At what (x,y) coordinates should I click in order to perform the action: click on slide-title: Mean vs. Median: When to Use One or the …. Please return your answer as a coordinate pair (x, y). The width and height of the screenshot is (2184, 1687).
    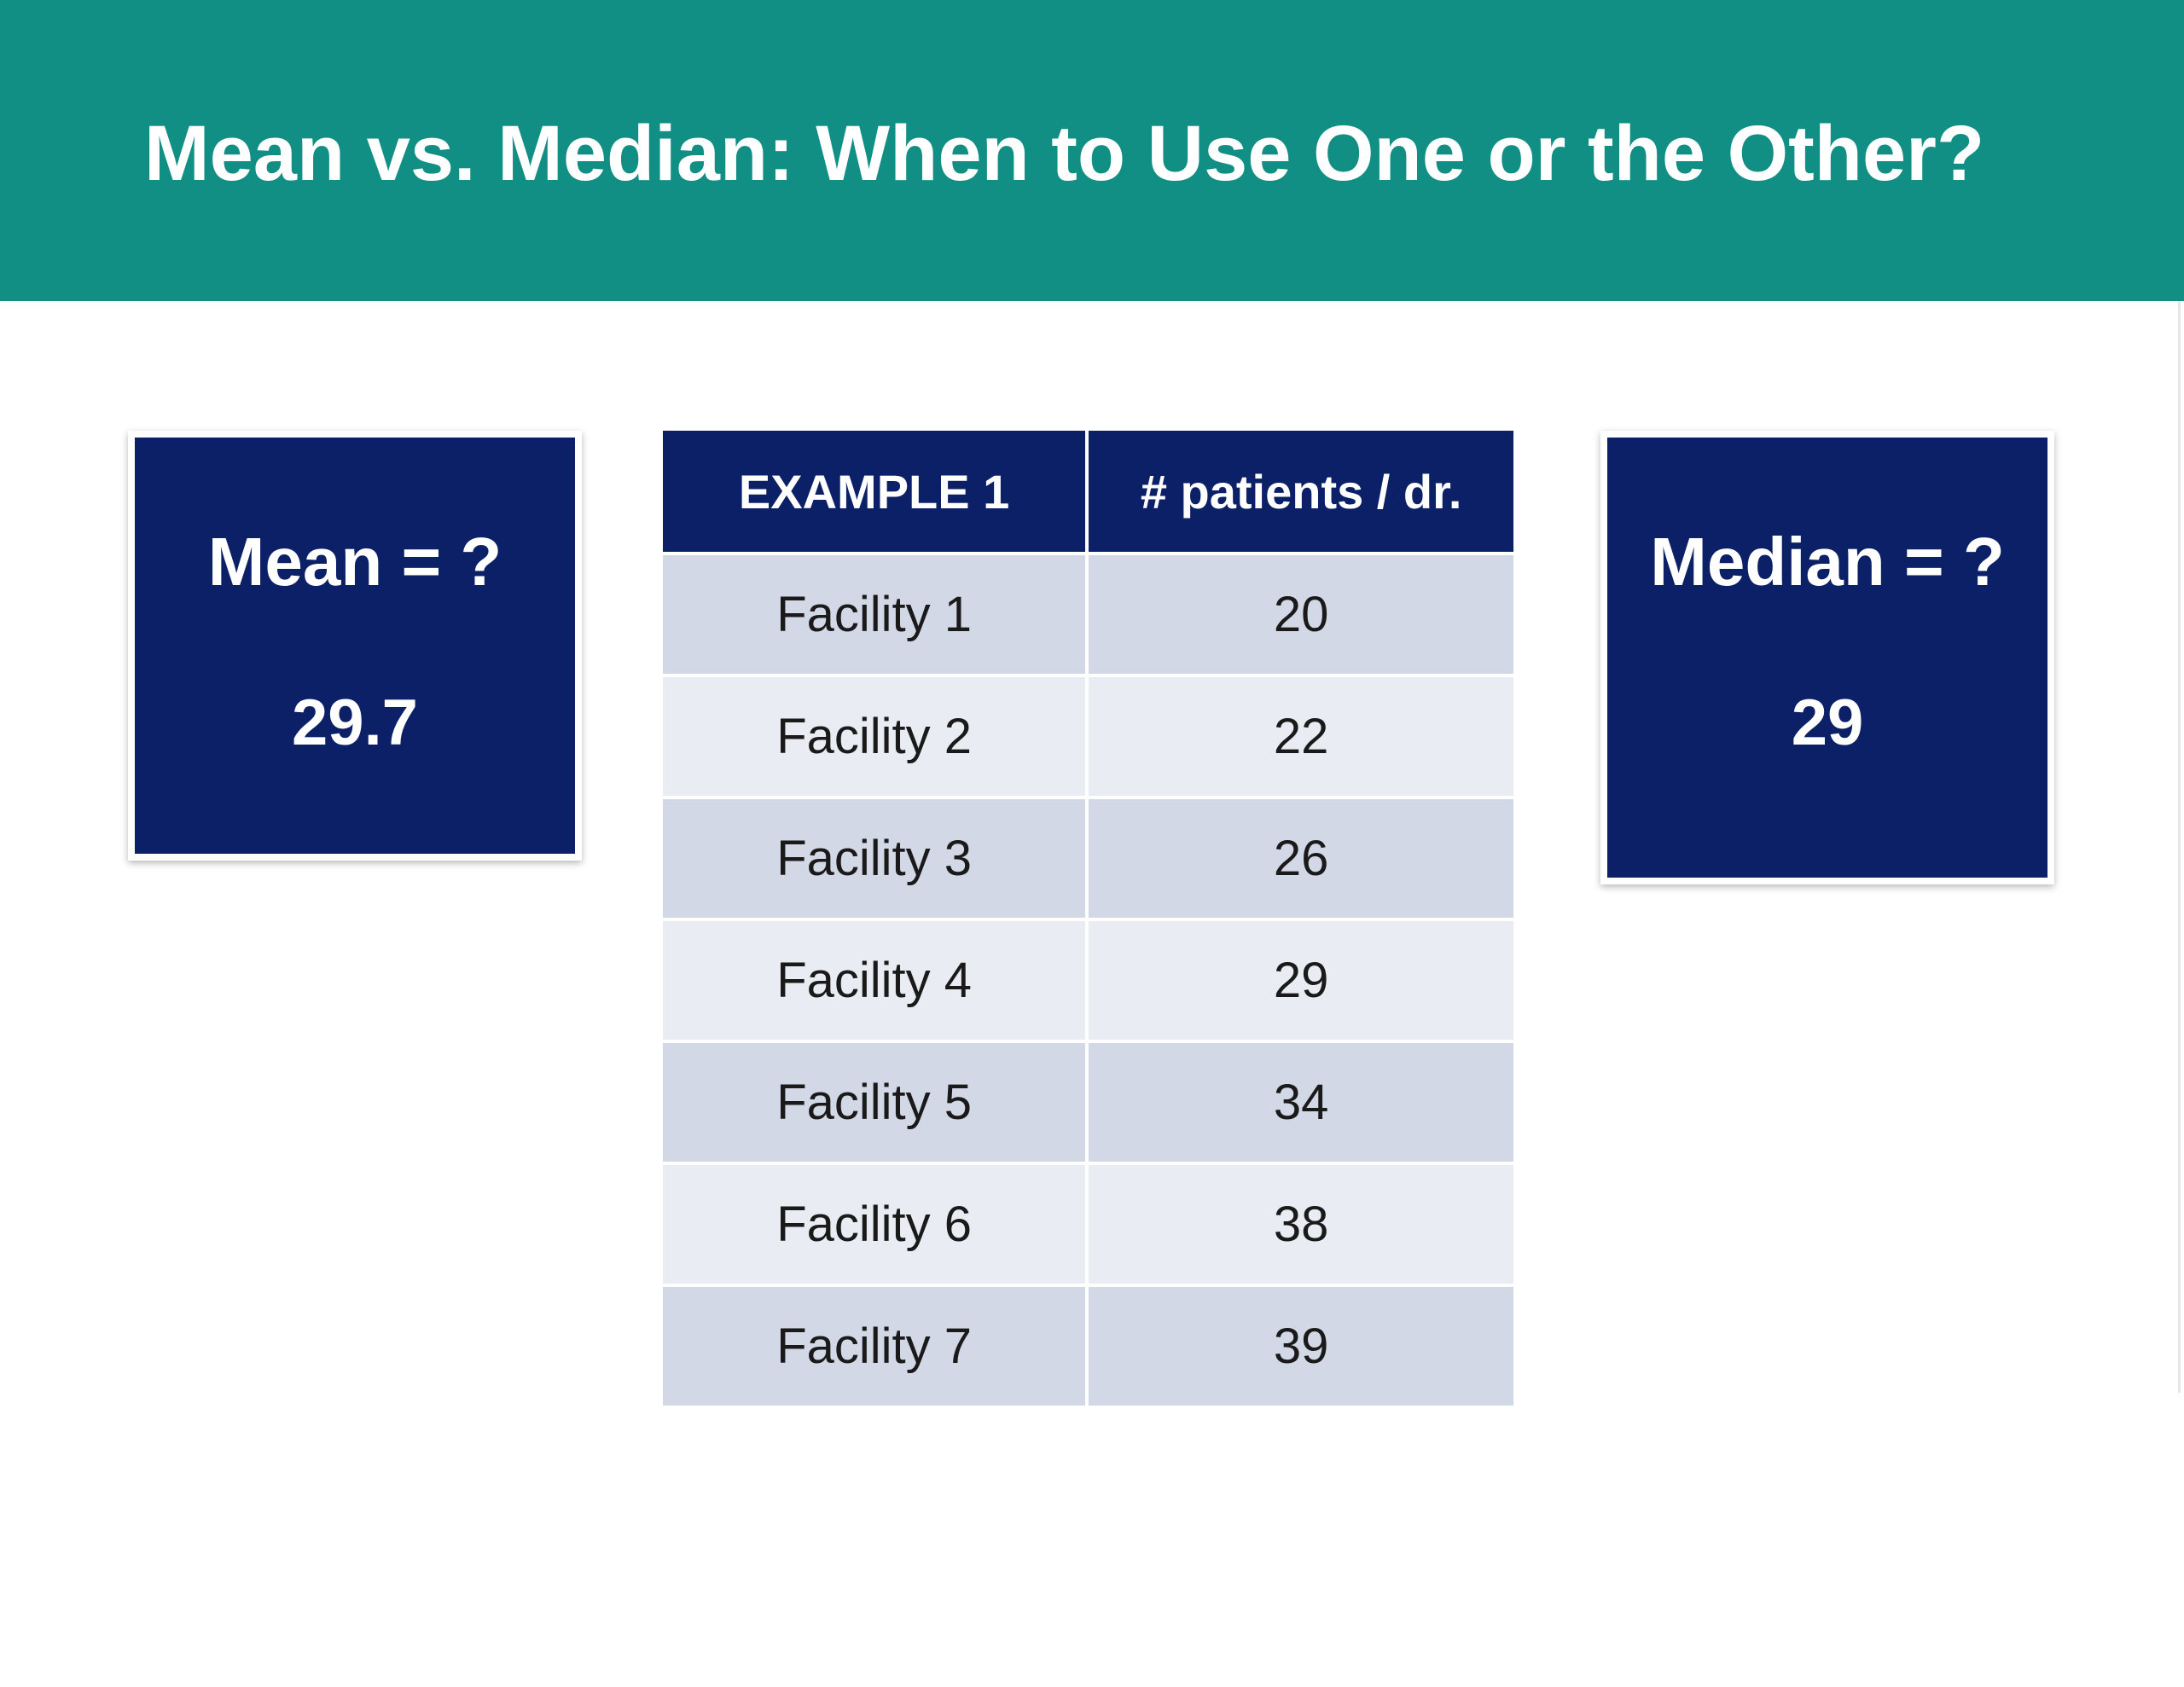
    Looking at the image, I should click on (1064, 154).